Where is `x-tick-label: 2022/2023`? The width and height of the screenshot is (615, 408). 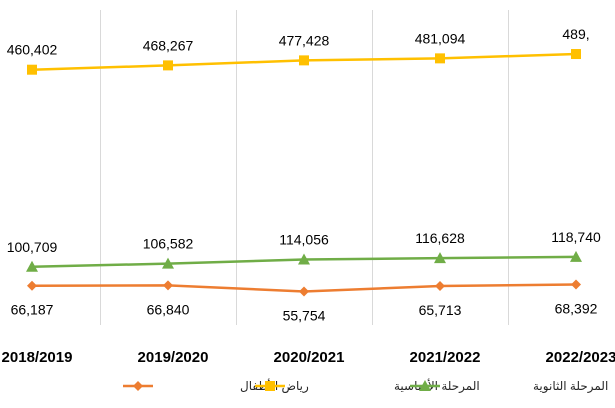 x-tick-label: 2022/2023 is located at coordinates (580, 357).